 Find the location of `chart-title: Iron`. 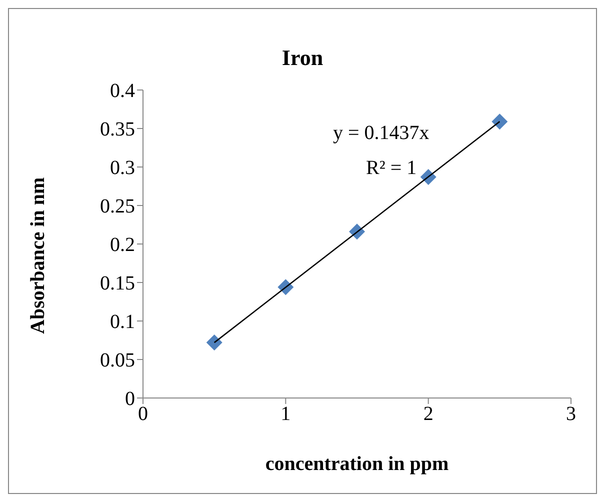

chart-title: Iron is located at coordinates (302, 58).